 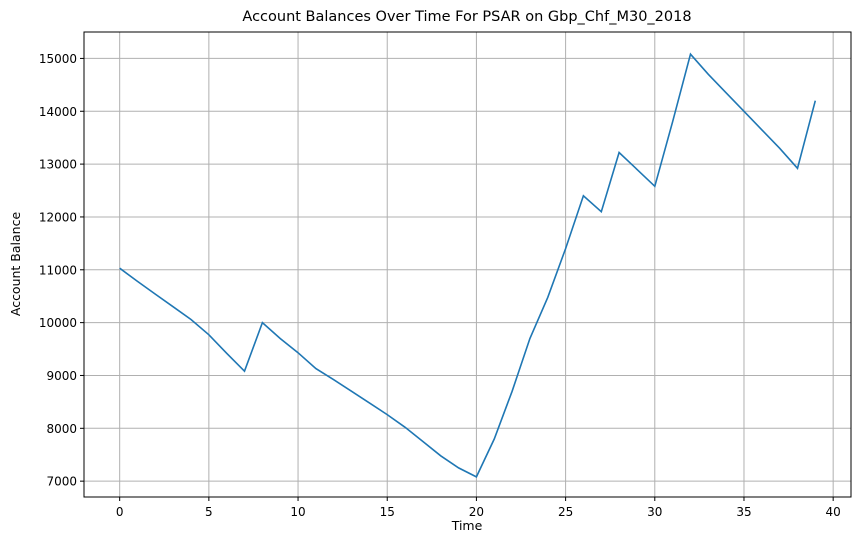 I want to click on x-tick-label: 10, so click(x=297, y=512).